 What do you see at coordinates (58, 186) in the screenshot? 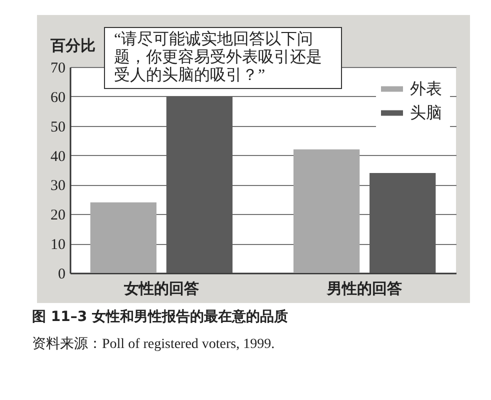
I see `y-tick-label: 30` at bounding box center [58, 186].